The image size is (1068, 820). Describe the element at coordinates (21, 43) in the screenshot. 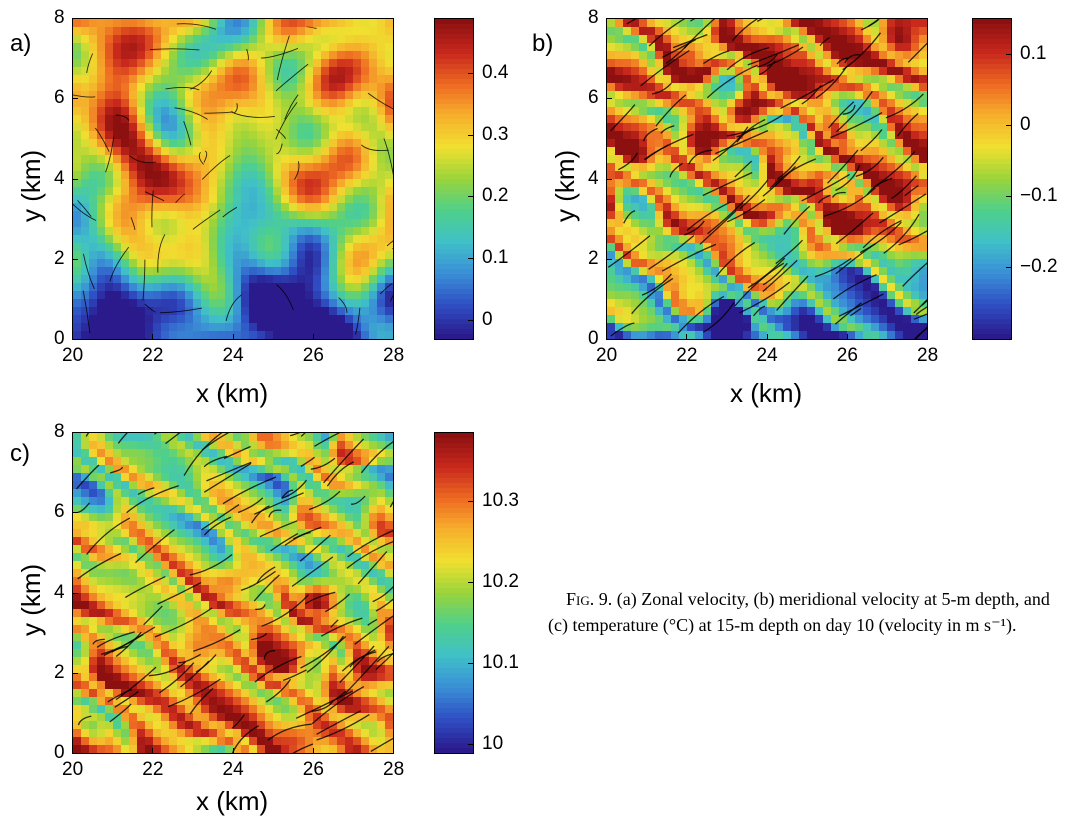

I see `panel-label-a: a)` at that location.